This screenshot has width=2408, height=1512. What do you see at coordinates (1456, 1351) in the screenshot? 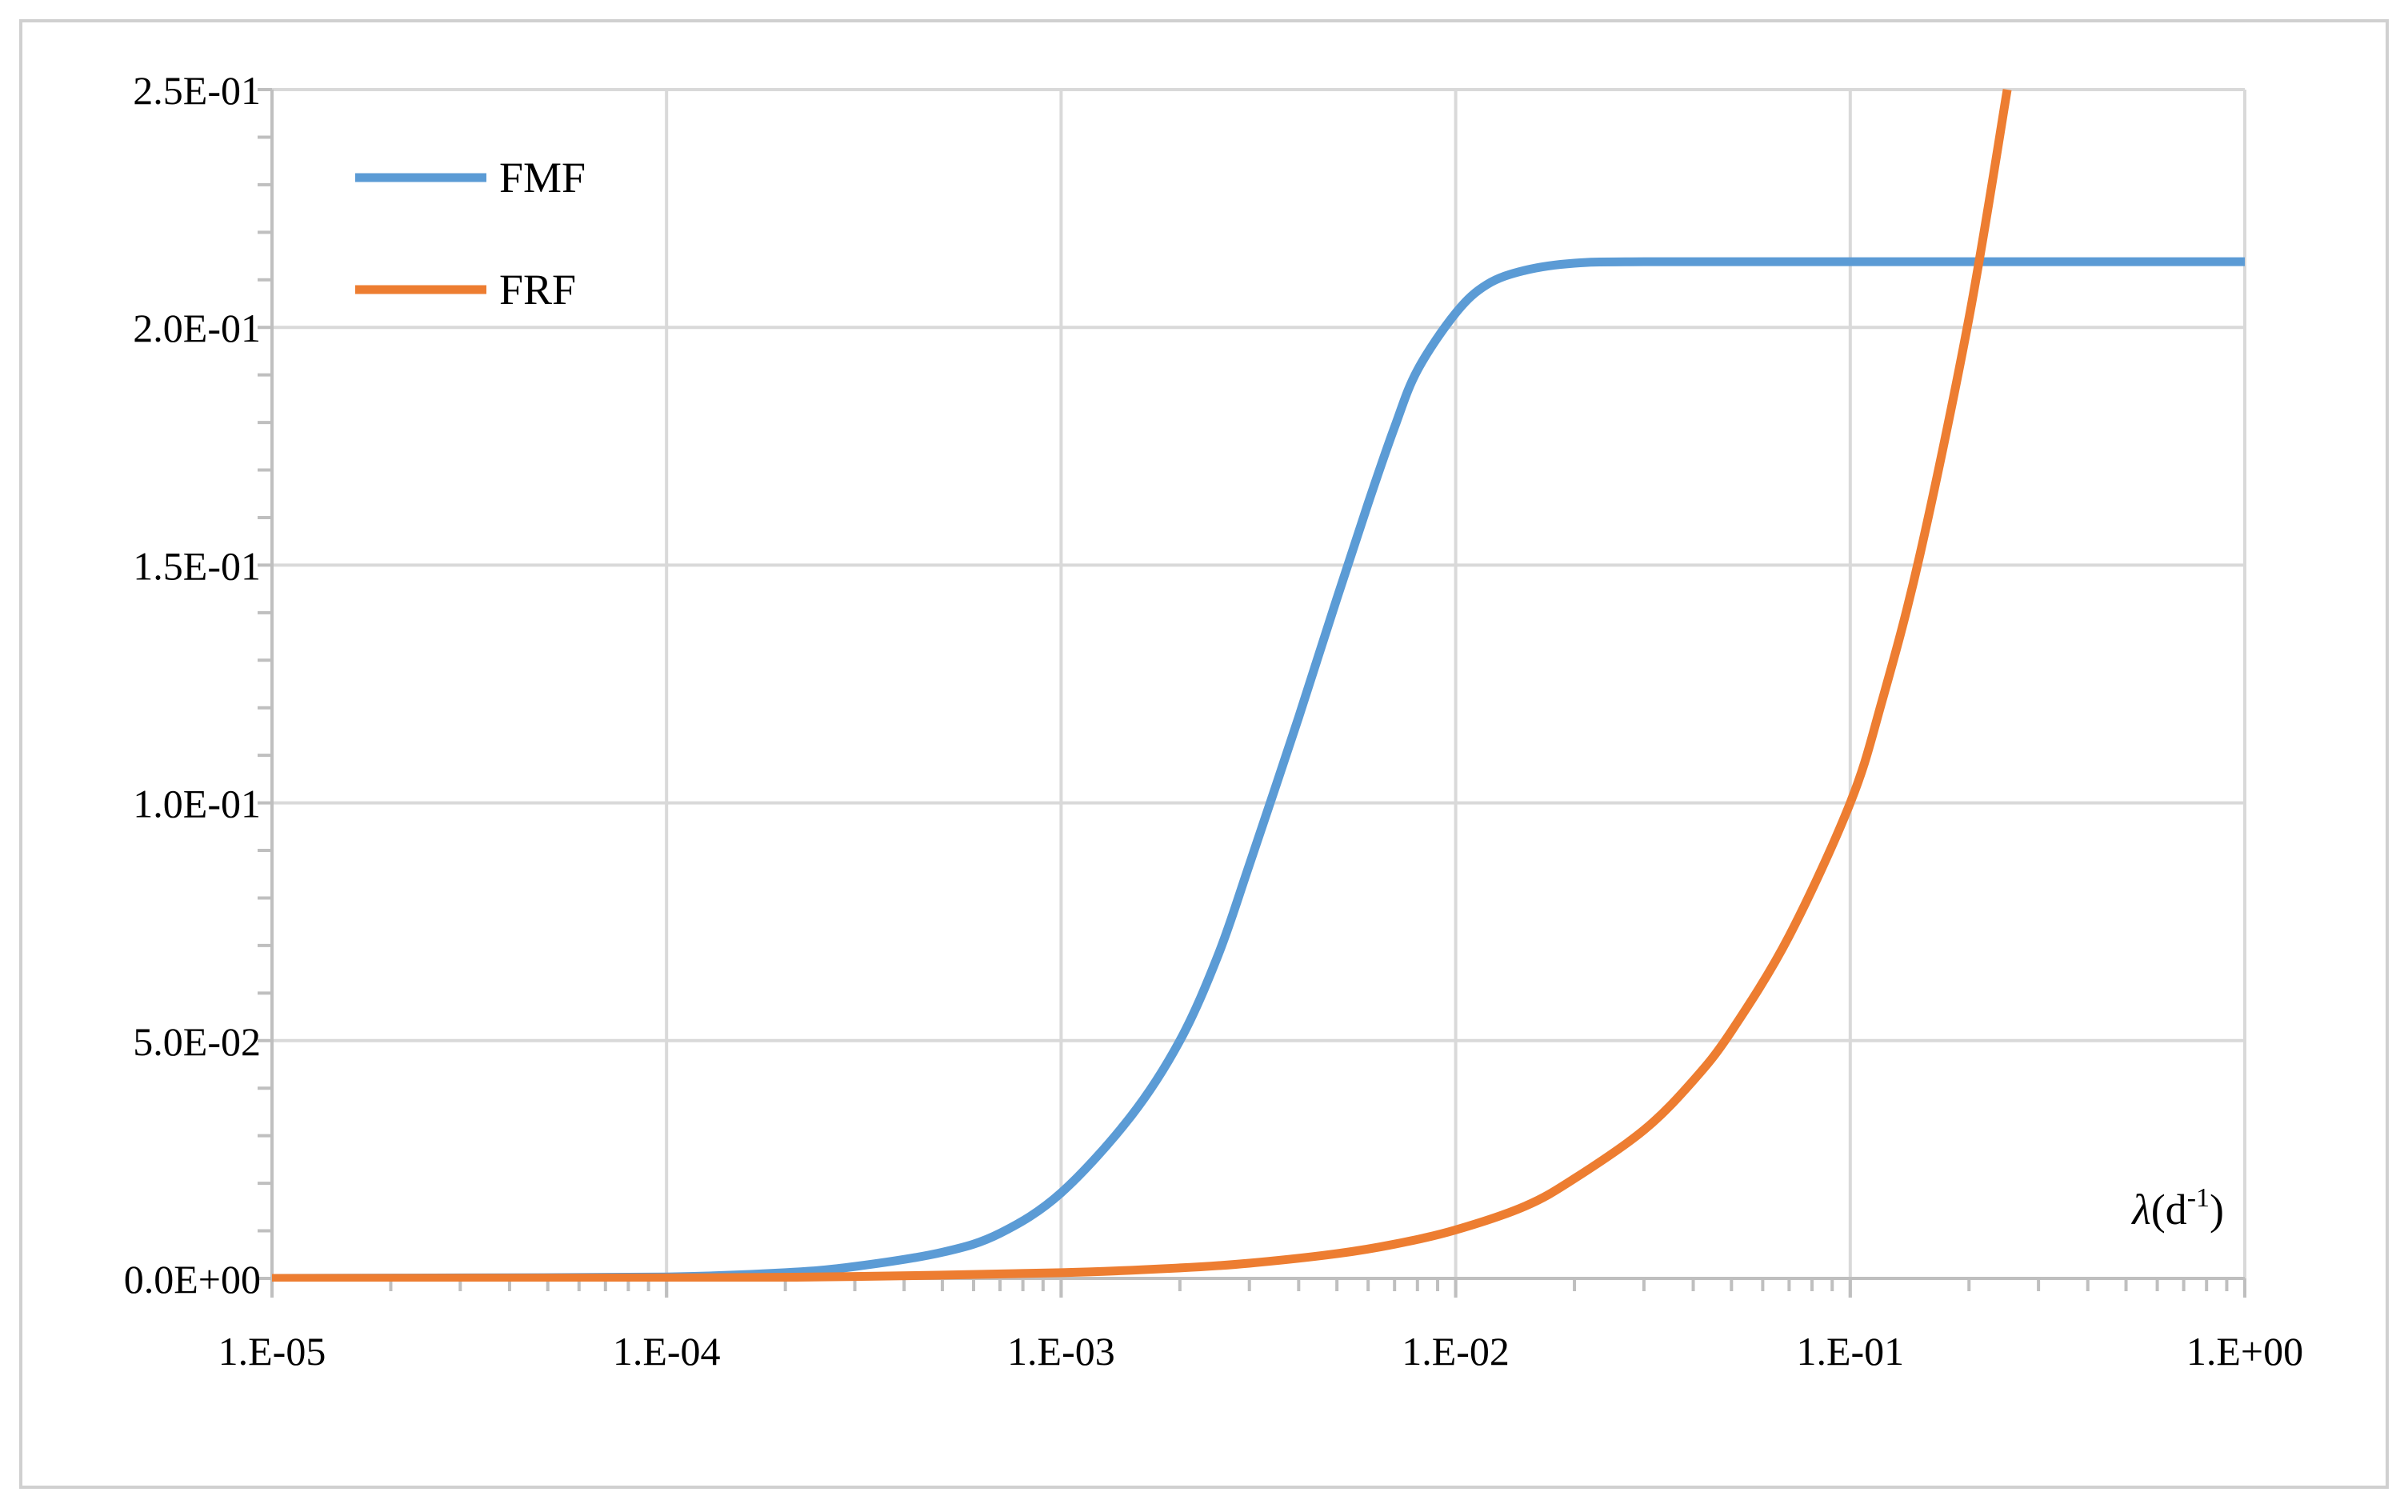
I see `x-tick-label: 1.E-02` at bounding box center [1456, 1351].